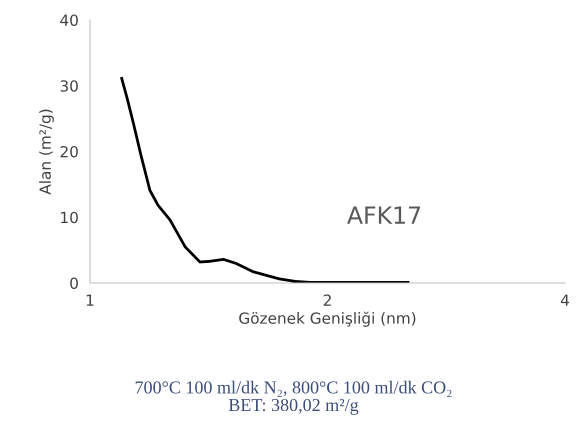  I want to click on y-tick-label: 20, so click(69, 152).